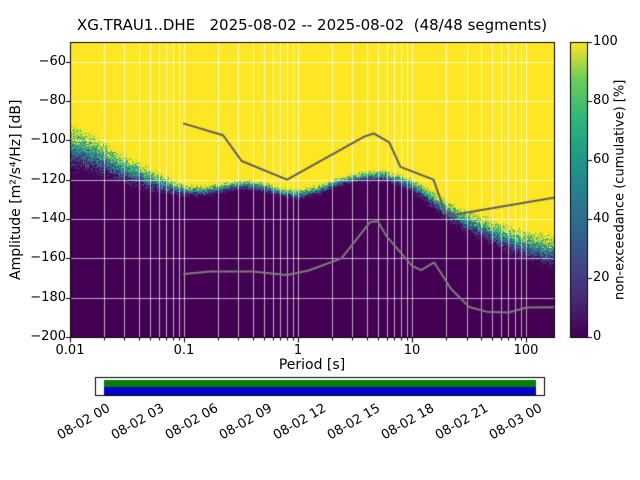 The width and height of the screenshot is (640, 480). What do you see at coordinates (70, 350) in the screenshot?
I see `x-tick-label: 0.01` at bounding box center [70, 350].